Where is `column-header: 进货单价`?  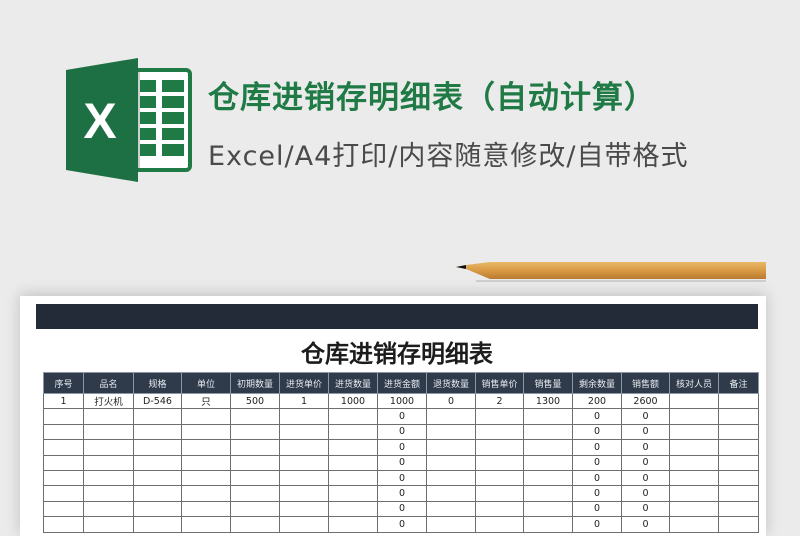 column-header: 进货单价 is located at coordinates (304, 383).